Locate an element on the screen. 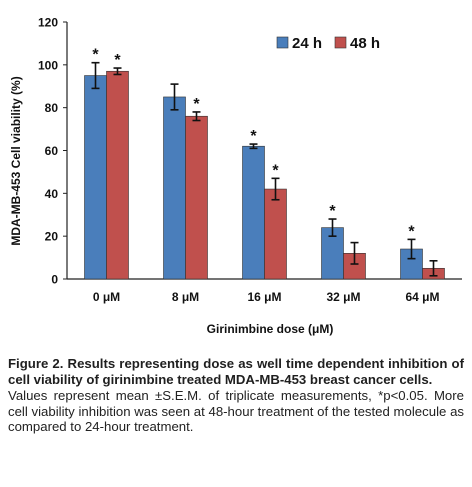 The width and height of the screenshot is (472, 487). legend-swatch-24h is located at coordinates (282, 42).